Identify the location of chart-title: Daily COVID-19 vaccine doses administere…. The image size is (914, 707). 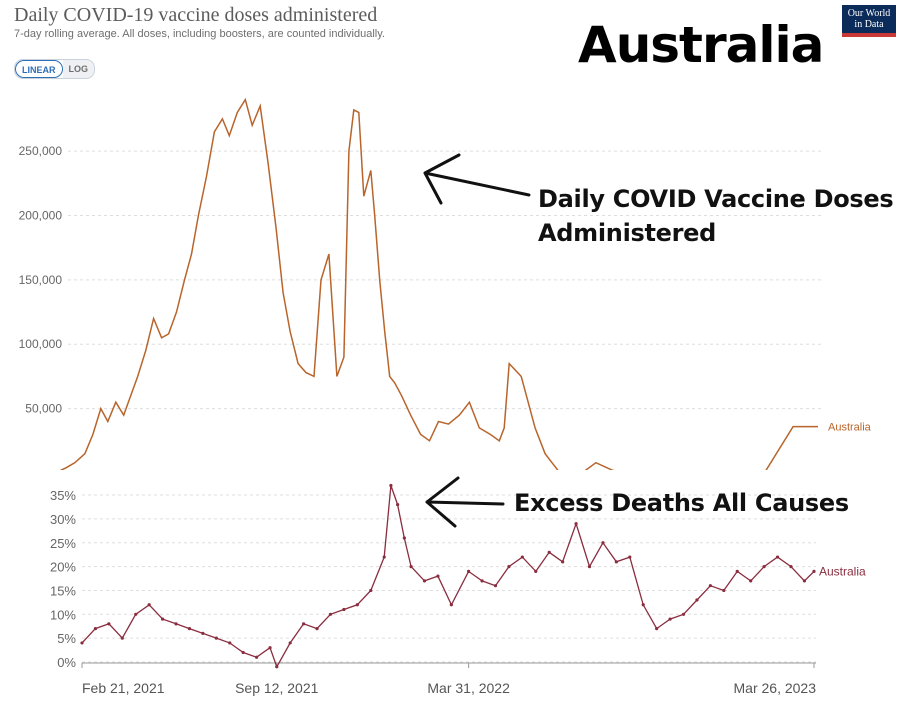
(196, 15).